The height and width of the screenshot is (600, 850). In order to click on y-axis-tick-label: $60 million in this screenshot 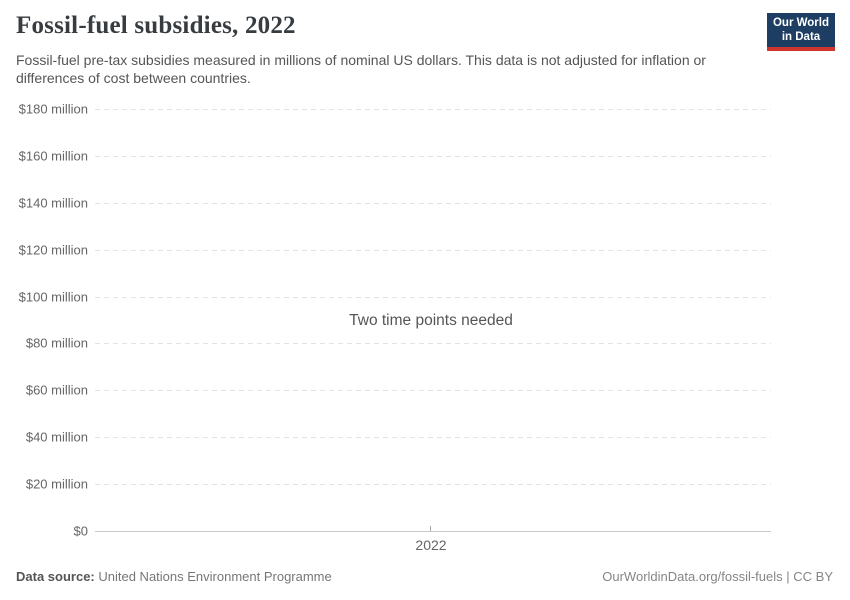, I will do `click(56, 390)`.